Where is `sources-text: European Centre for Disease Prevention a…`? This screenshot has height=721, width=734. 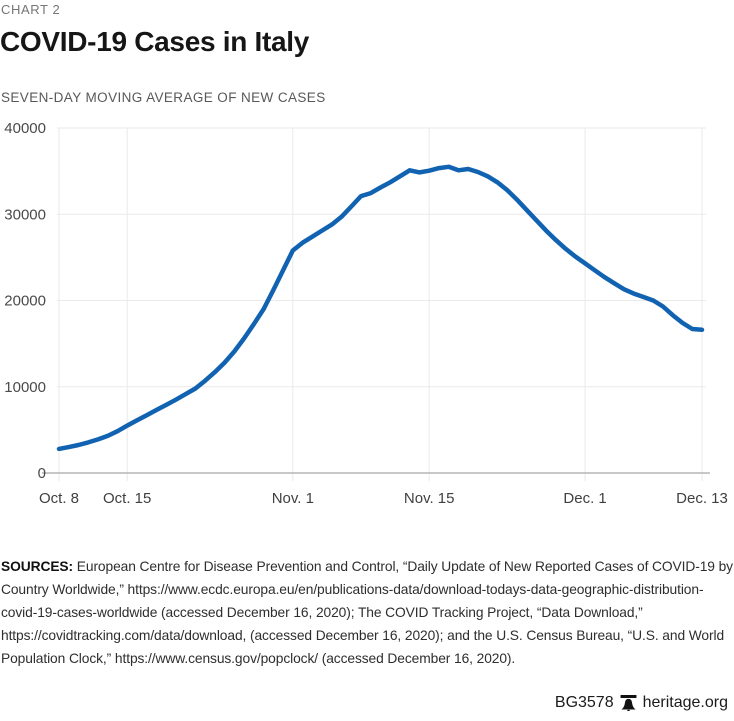
sources-text: European Centre for Disease Prevention a… is located at coordinates (367, 612).